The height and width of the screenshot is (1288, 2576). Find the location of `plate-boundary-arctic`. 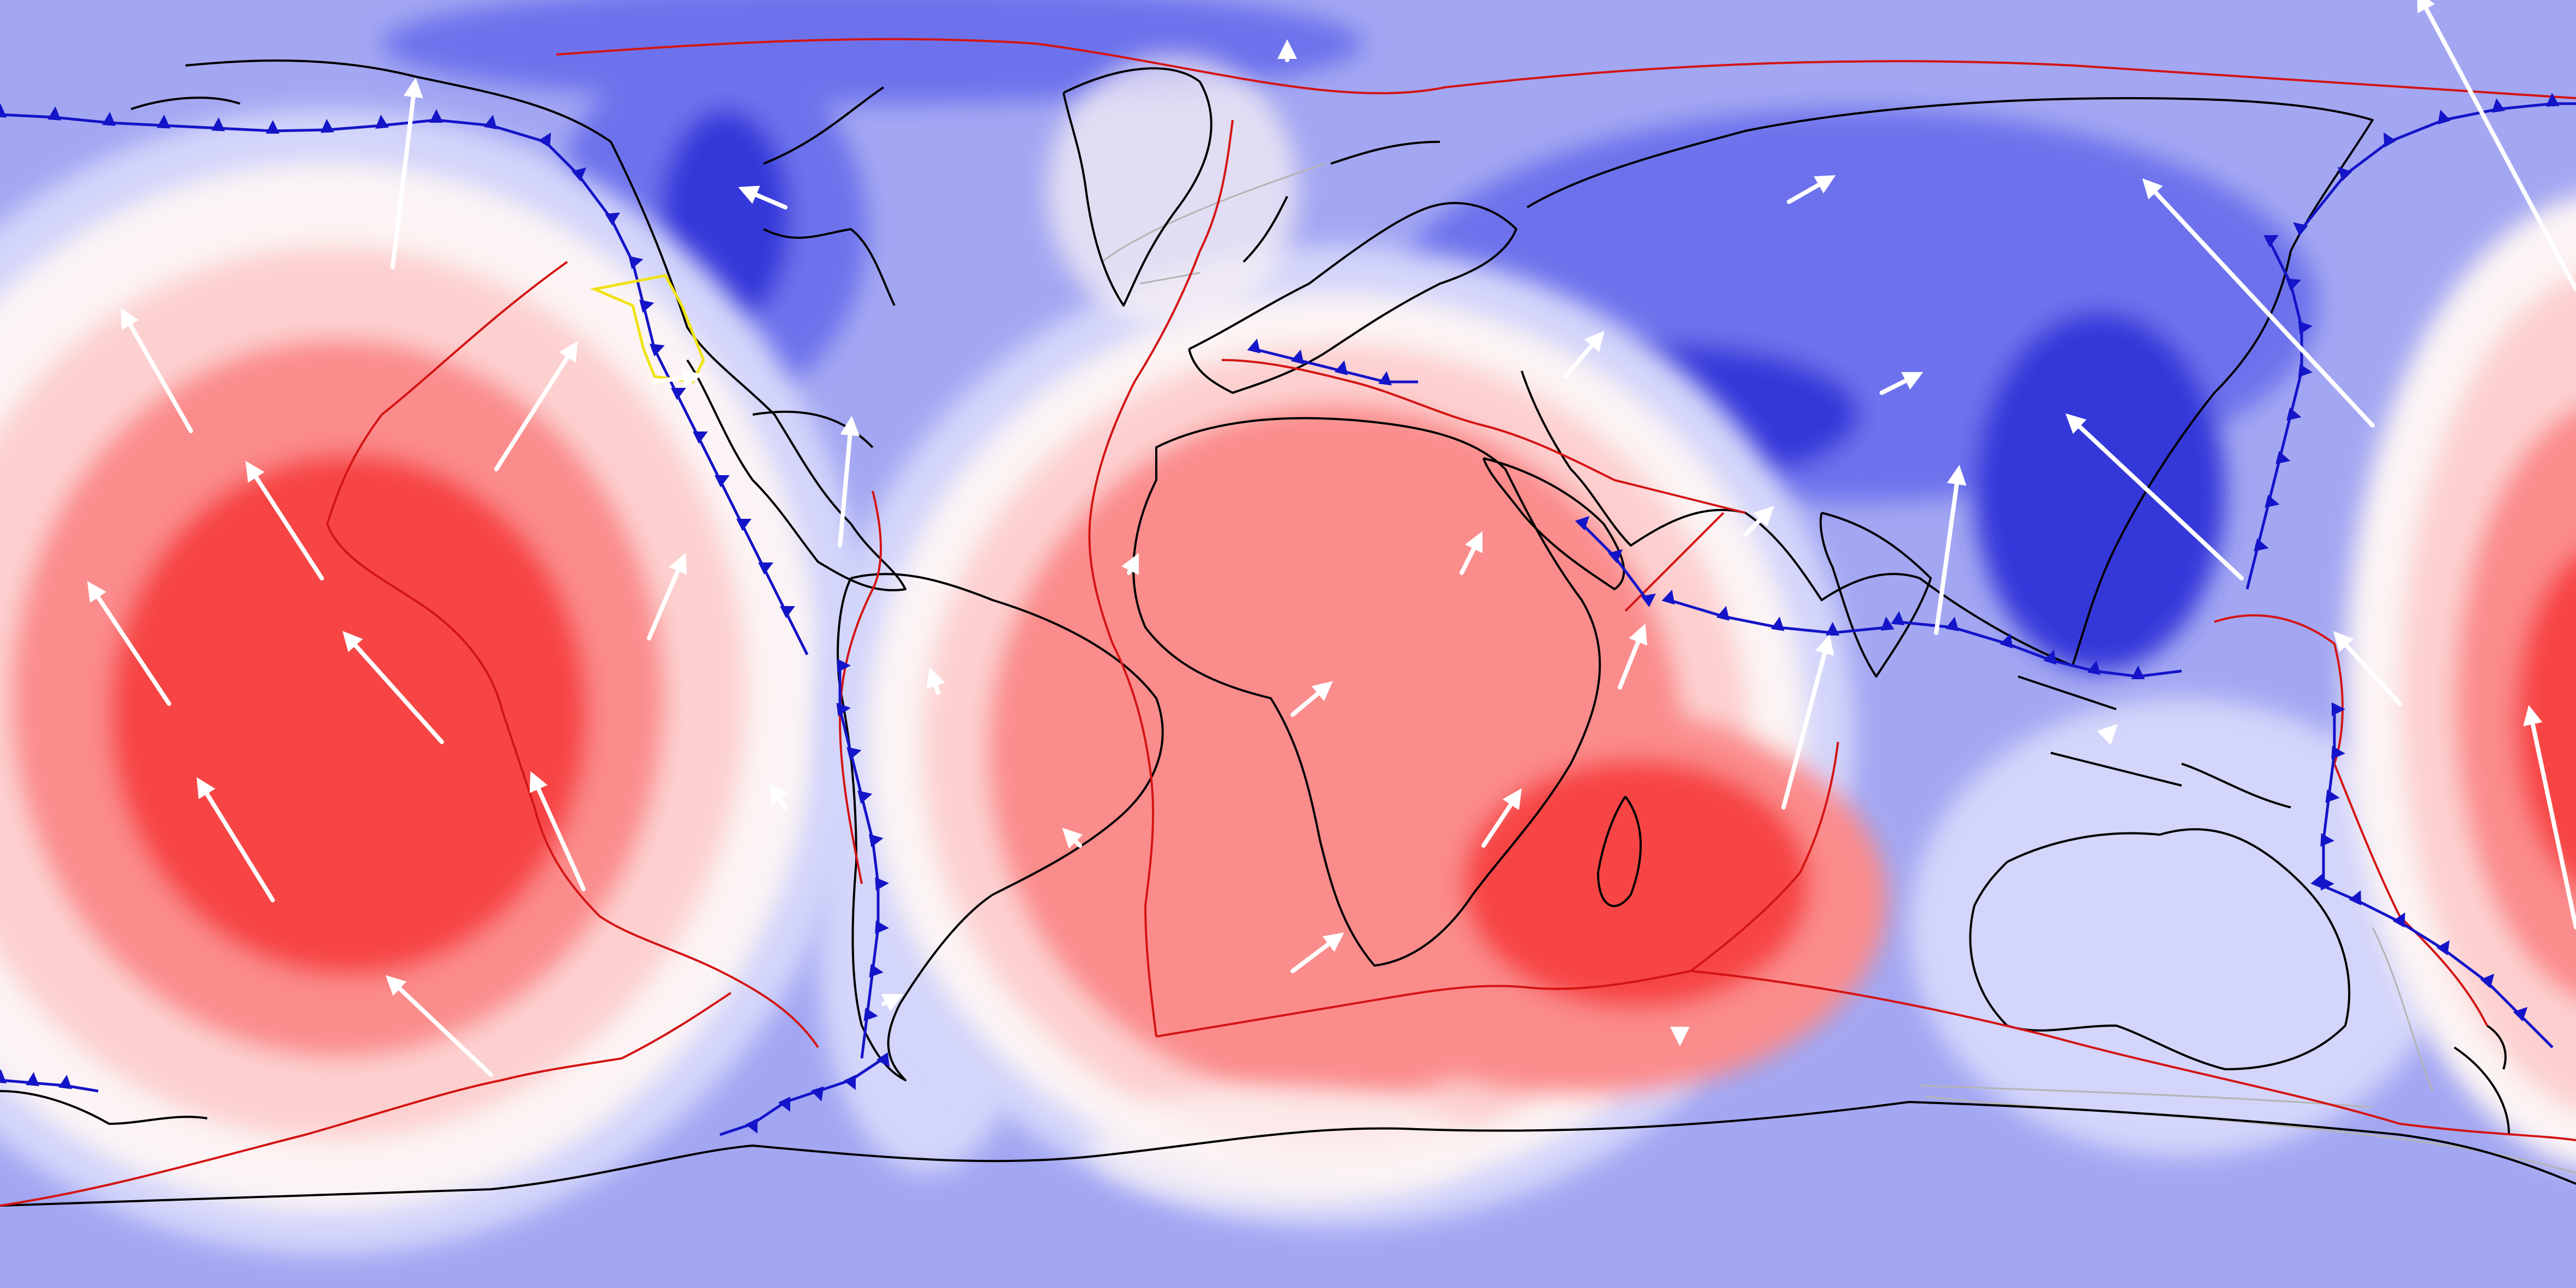

plate-boundary-arctic is located at coordinates (1566, 68).